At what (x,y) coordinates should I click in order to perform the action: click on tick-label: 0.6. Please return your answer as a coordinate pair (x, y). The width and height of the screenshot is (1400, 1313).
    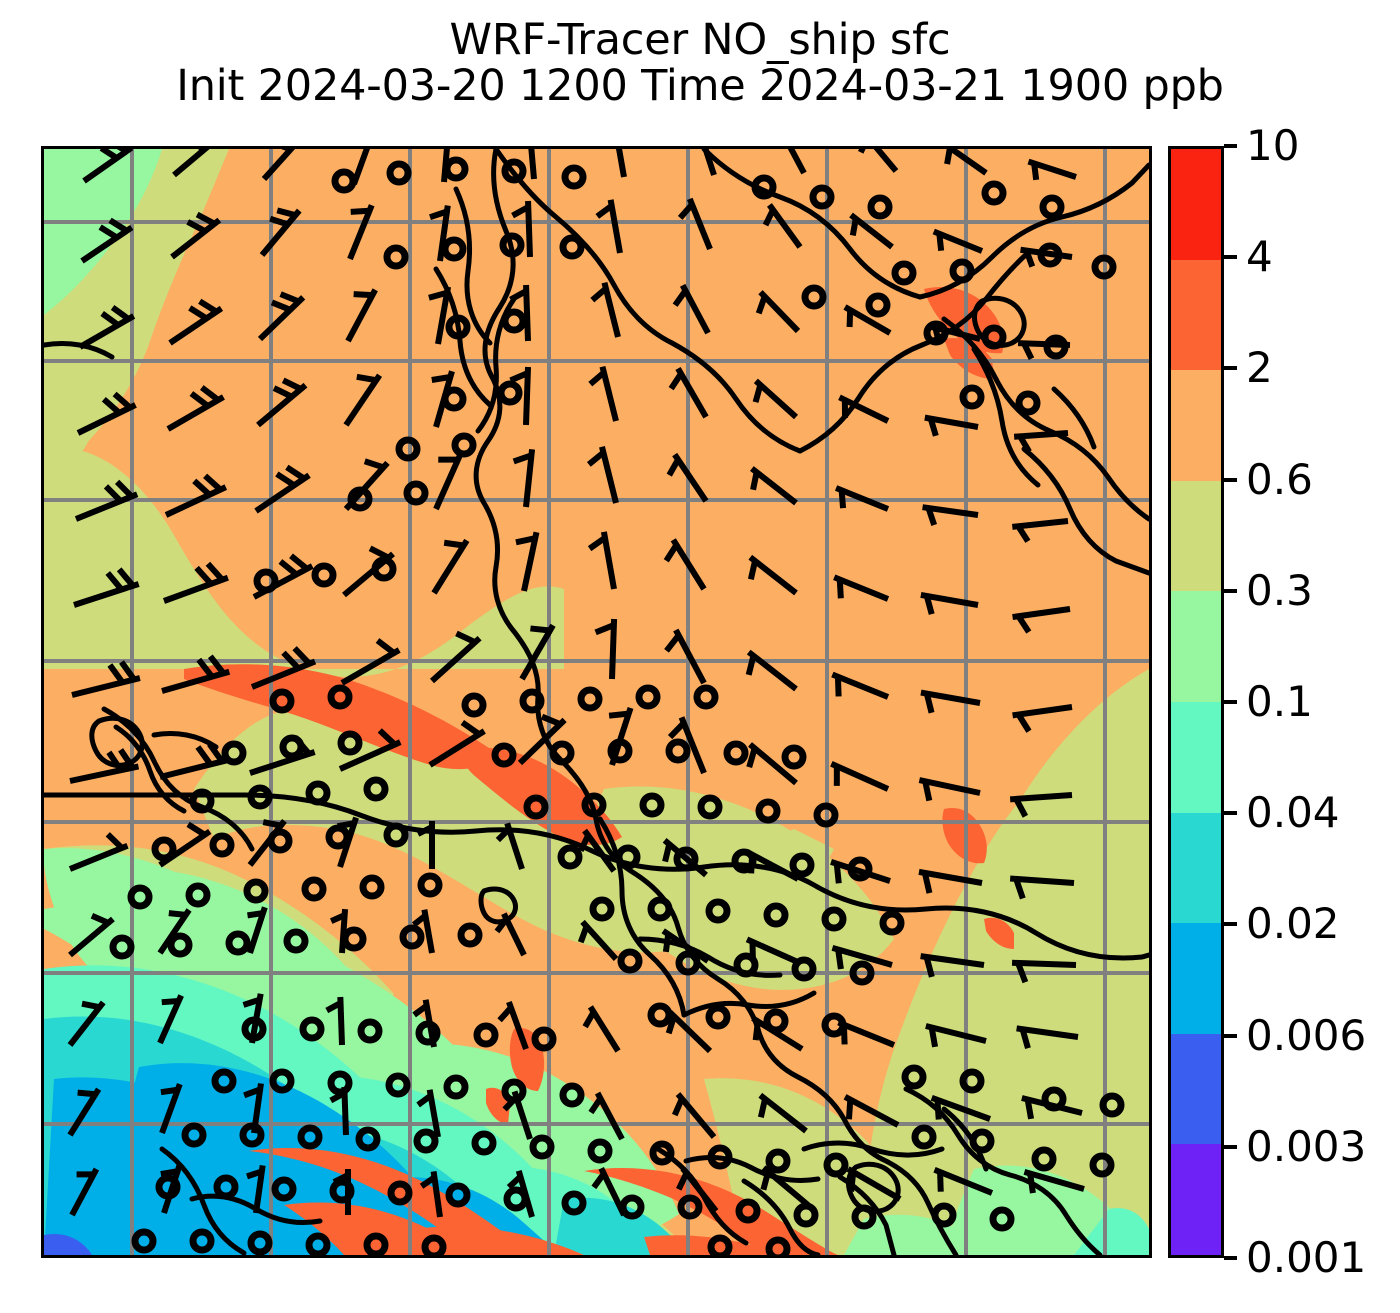
    Looking at the image, I should click on (1279, 479).